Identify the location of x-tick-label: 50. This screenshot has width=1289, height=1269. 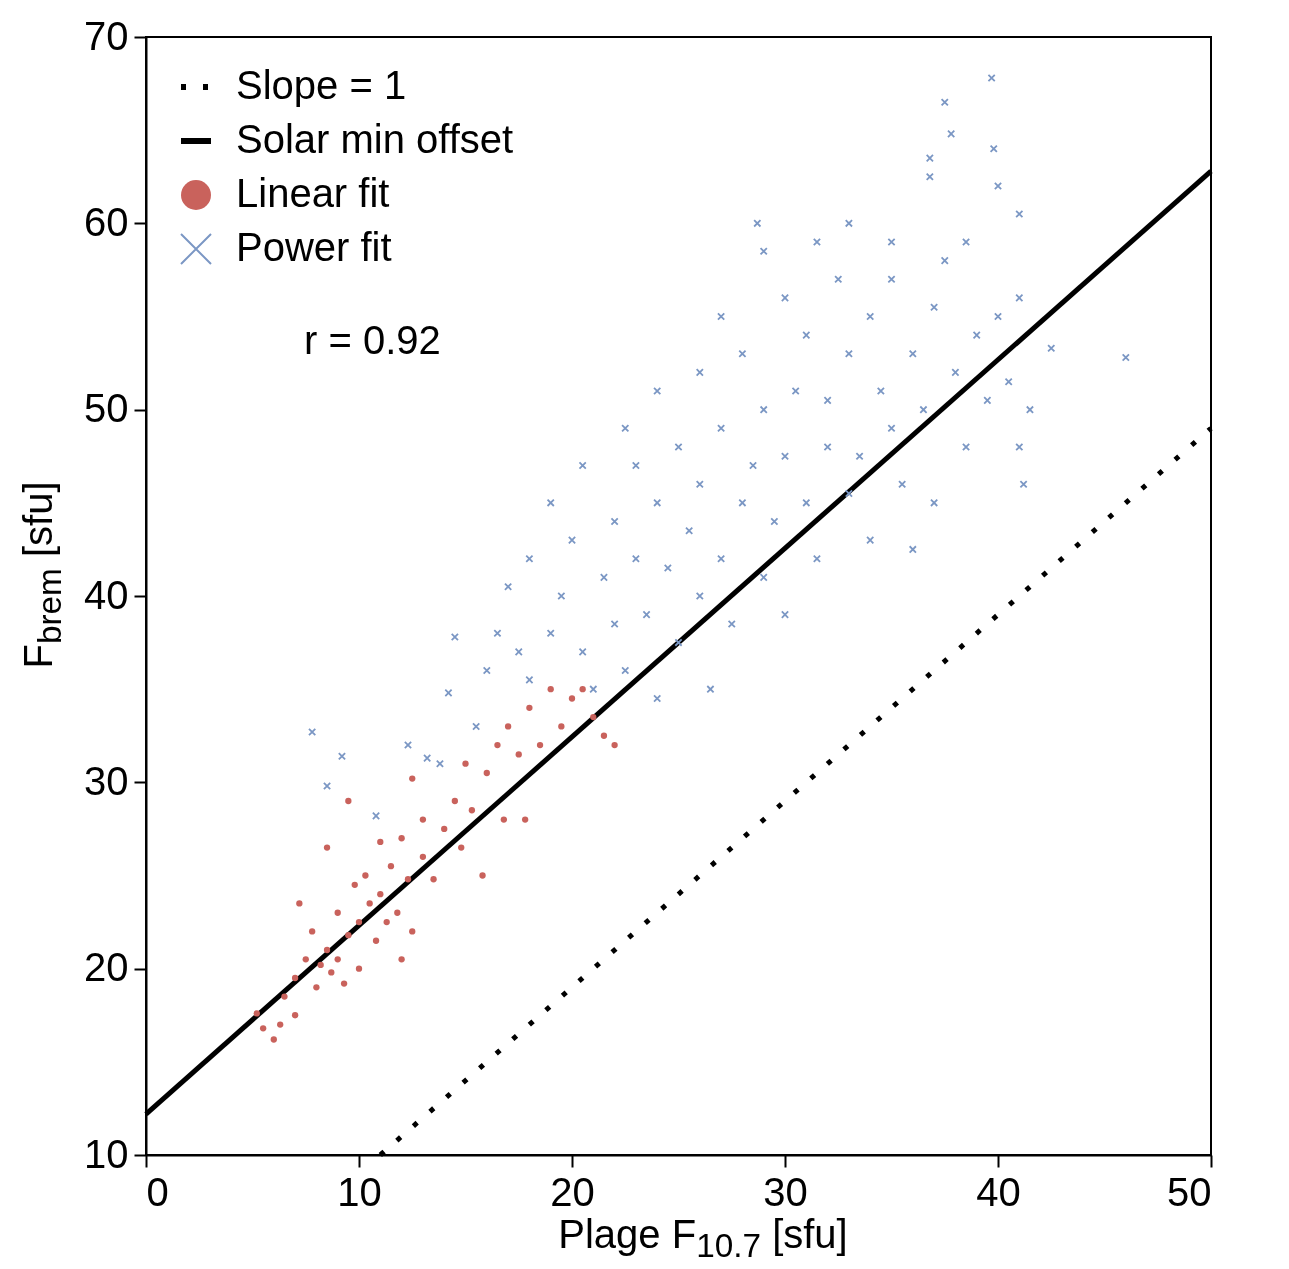
(1189, 1191).